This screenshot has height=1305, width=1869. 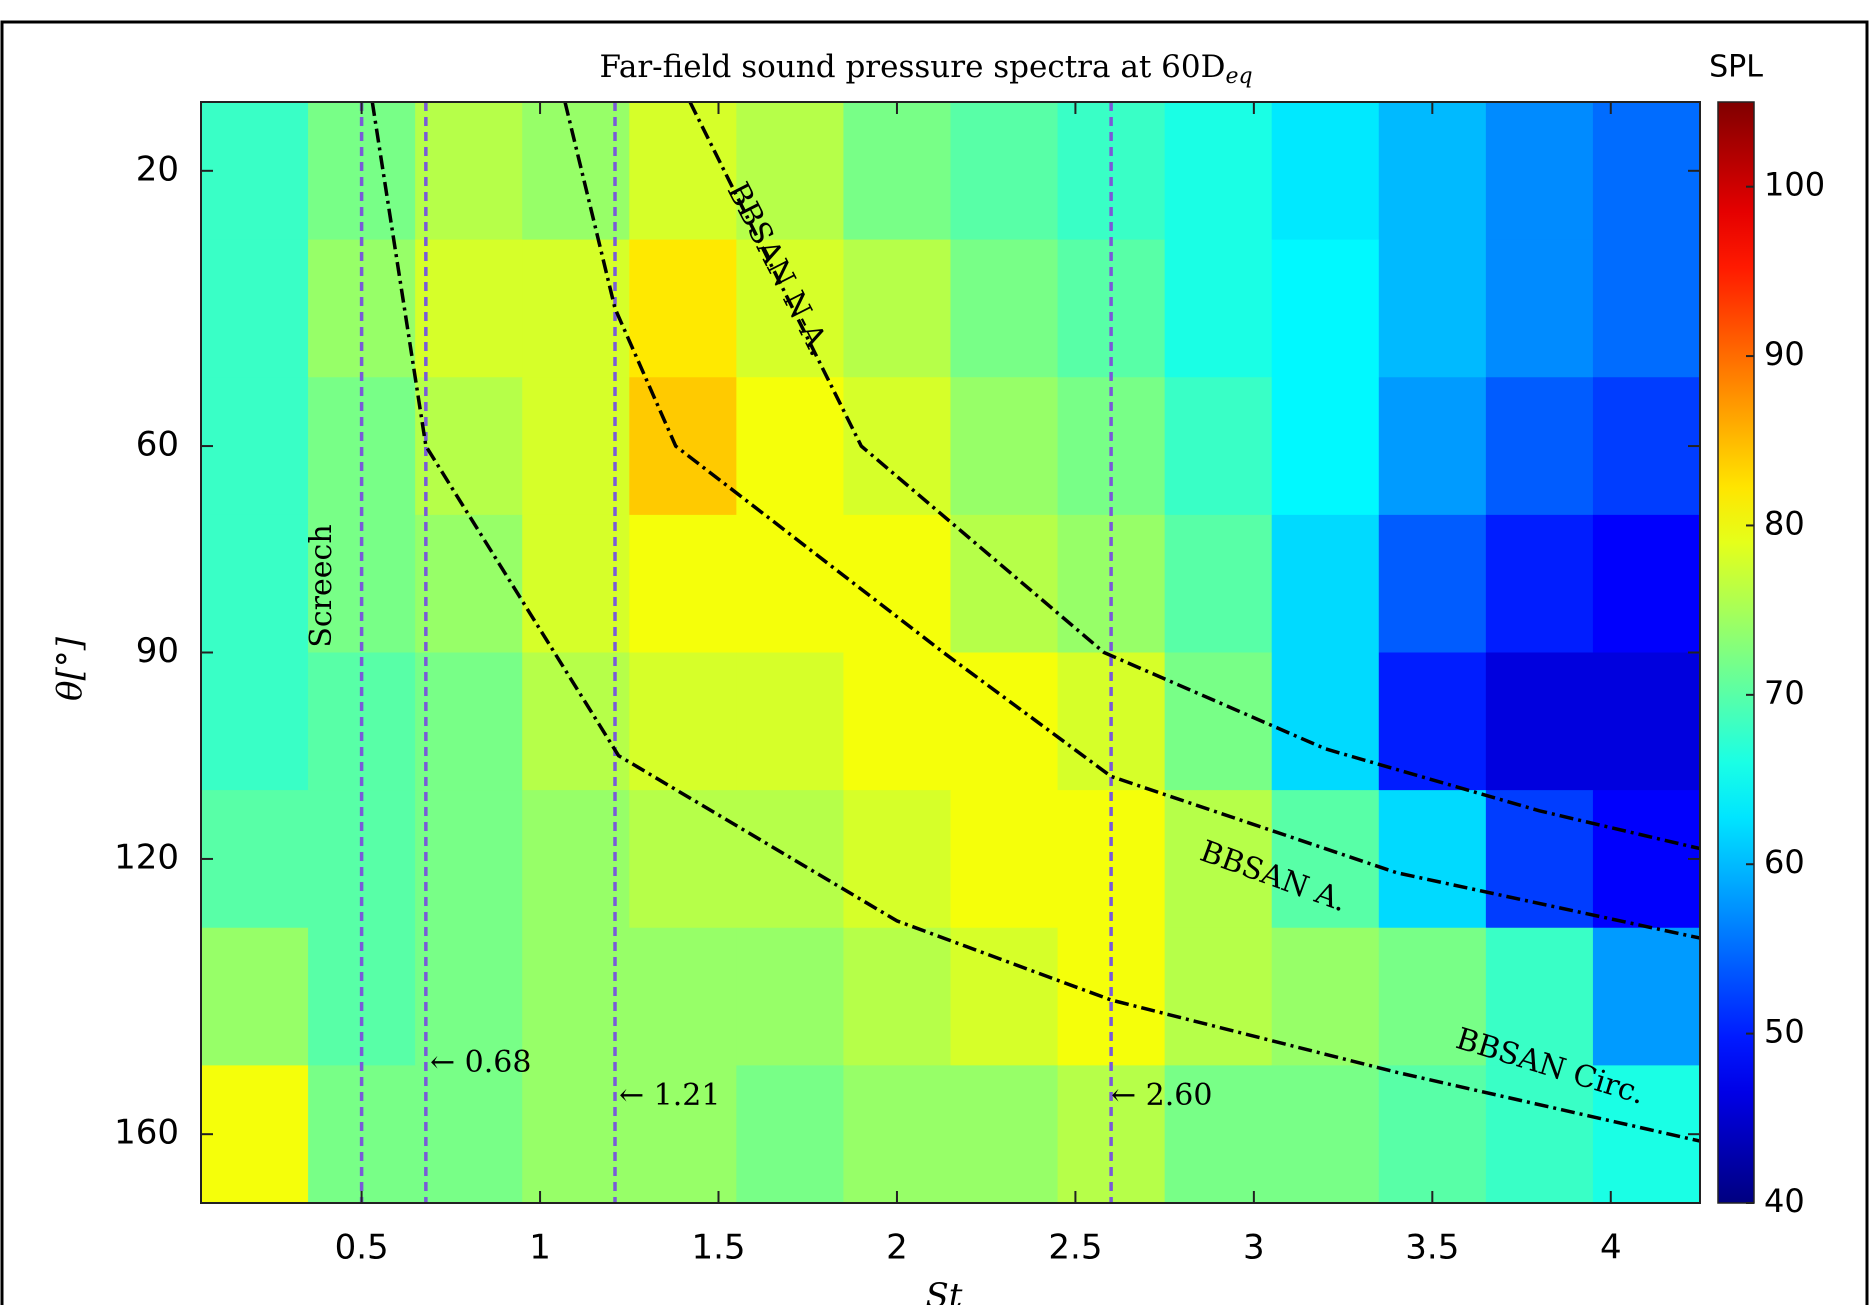 I want to click on x-tick-label: 4, so click(x=1611, y=1248).